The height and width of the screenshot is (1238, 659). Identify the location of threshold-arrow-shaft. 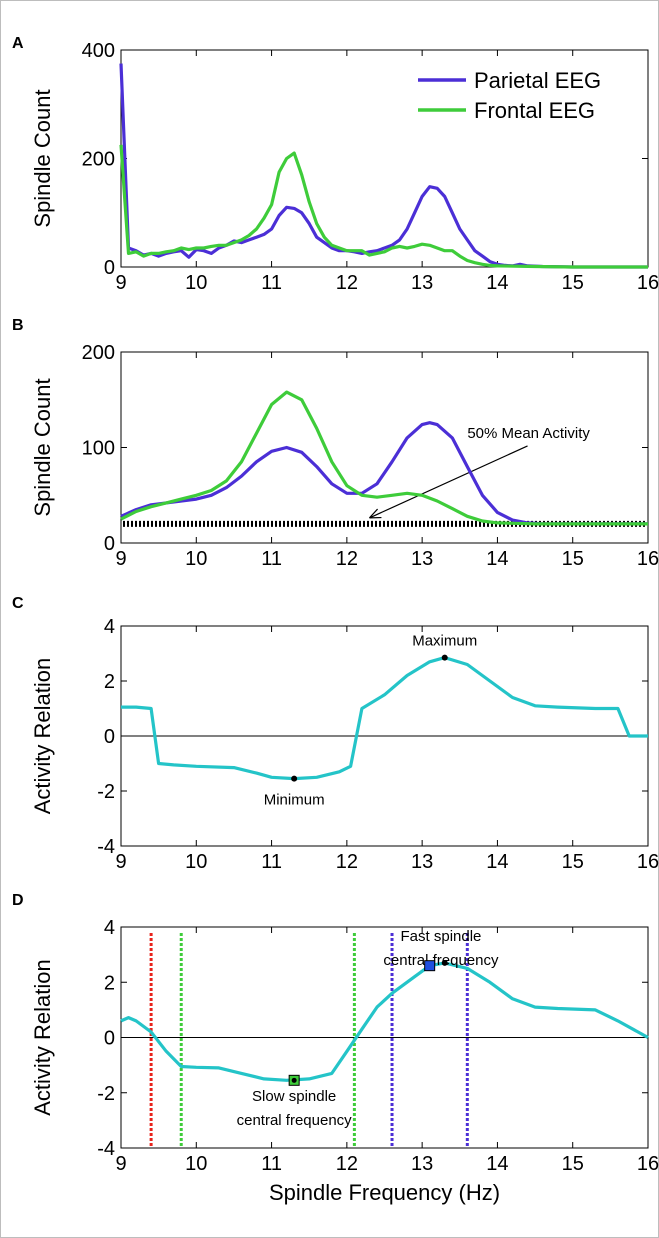
(448, 482).